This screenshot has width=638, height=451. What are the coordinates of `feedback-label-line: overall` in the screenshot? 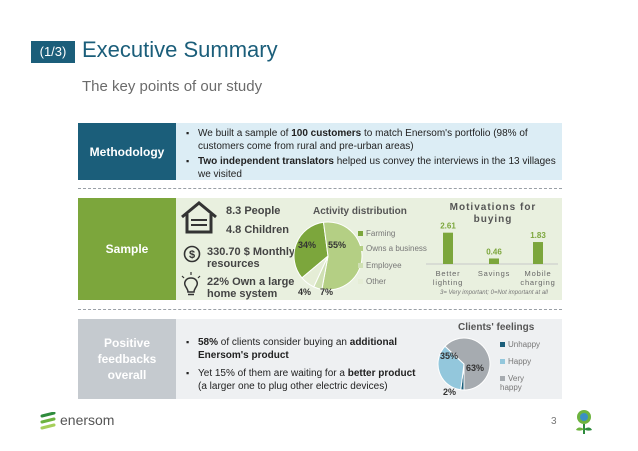 It's located at (127, 375).